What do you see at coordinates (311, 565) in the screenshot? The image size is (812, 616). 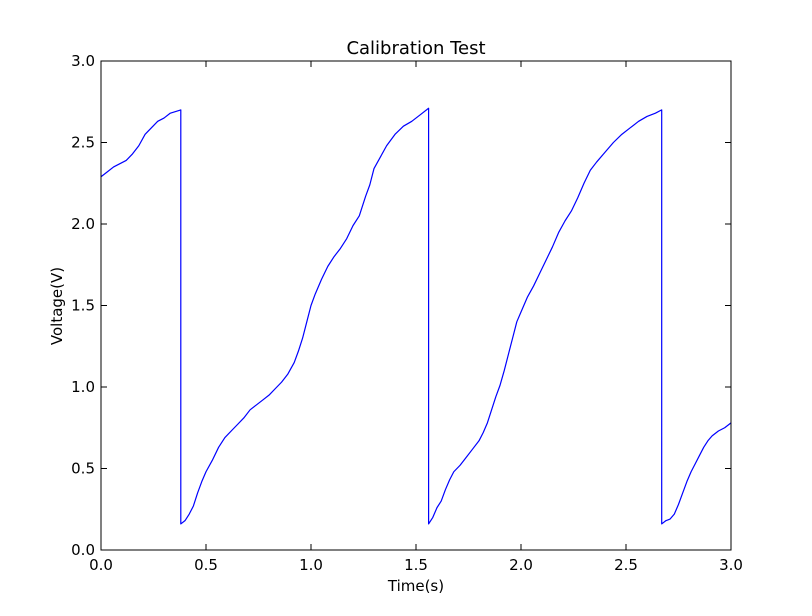 I see `x-tick-label: 1.0` at bounding box center [311, 565].